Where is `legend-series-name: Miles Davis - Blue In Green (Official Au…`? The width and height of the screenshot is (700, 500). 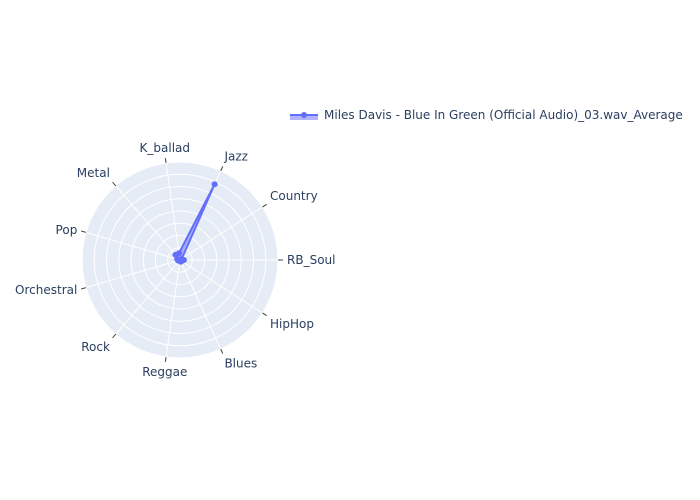
legend-series-name: Miles Davis - Blue In Green (Official Au… is located at coordinates (503, 115).